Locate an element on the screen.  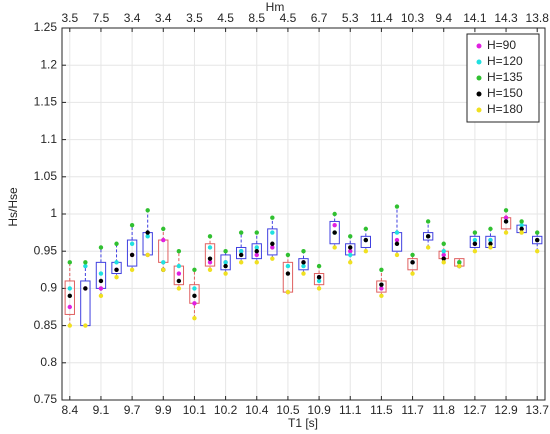
y-axis-label: Hs/Hse is located at coordinates (13, 207).